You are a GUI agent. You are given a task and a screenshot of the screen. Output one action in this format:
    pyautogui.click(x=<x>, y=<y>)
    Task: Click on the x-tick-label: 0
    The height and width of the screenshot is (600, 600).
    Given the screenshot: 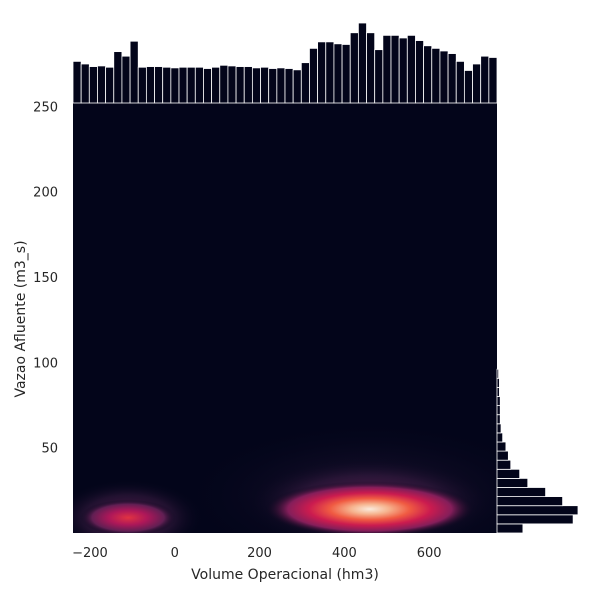 What is the action you would take?
    pyautogui.click(x=175, y=553)
    